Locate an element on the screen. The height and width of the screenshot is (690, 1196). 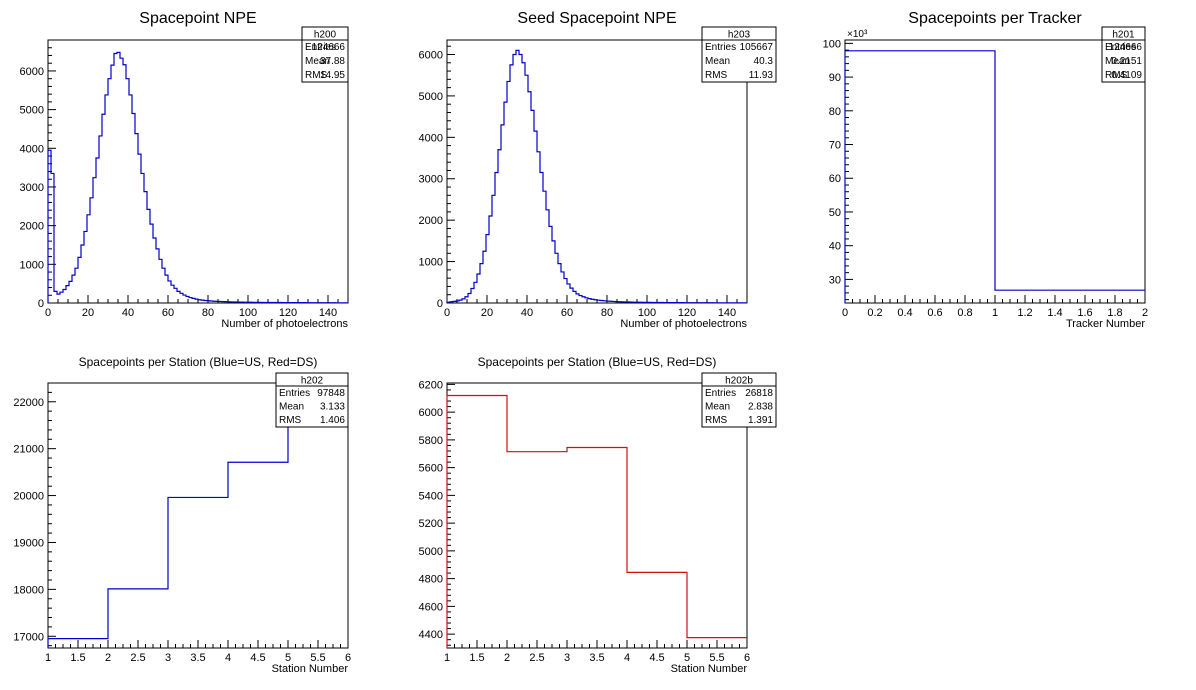
stats-value: 3.133 is located at coordinates (332, 407).